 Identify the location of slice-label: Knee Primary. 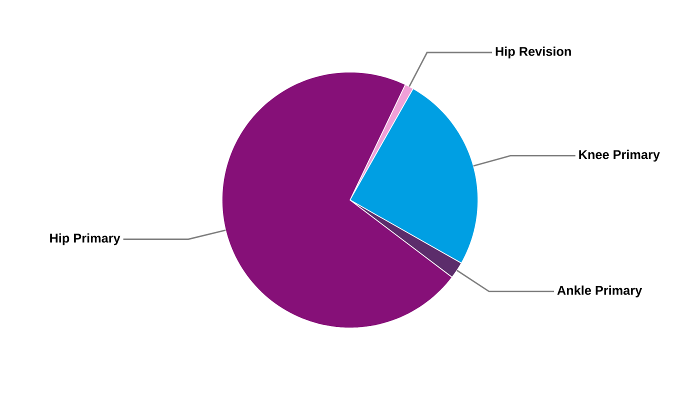
(619, 156).